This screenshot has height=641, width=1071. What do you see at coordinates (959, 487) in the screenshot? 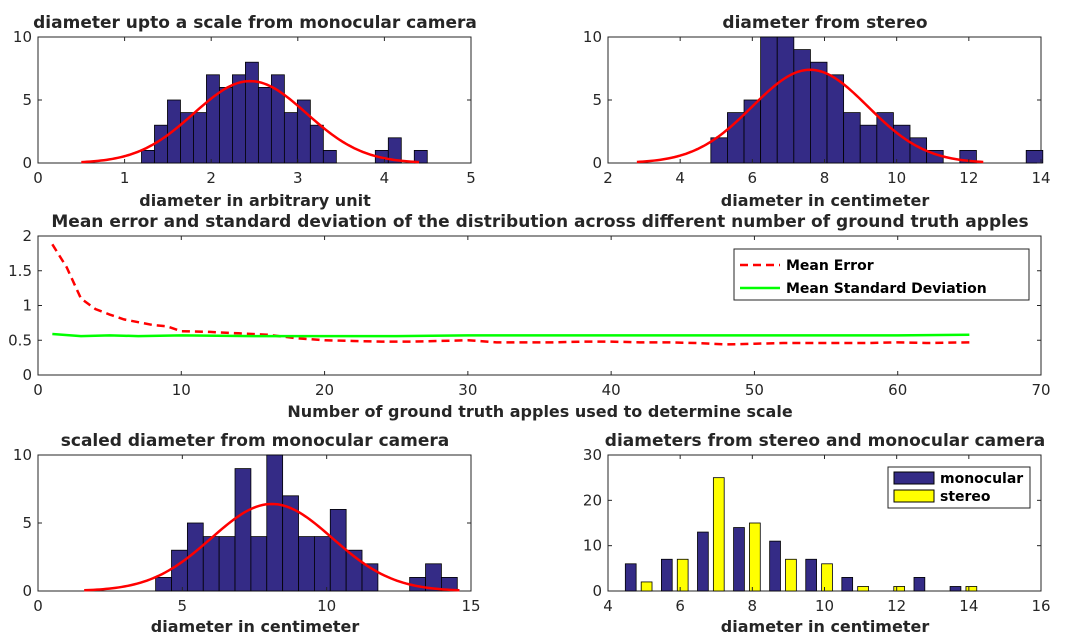
I see `legend: monocular stereo` at bounding box center [959, 487].